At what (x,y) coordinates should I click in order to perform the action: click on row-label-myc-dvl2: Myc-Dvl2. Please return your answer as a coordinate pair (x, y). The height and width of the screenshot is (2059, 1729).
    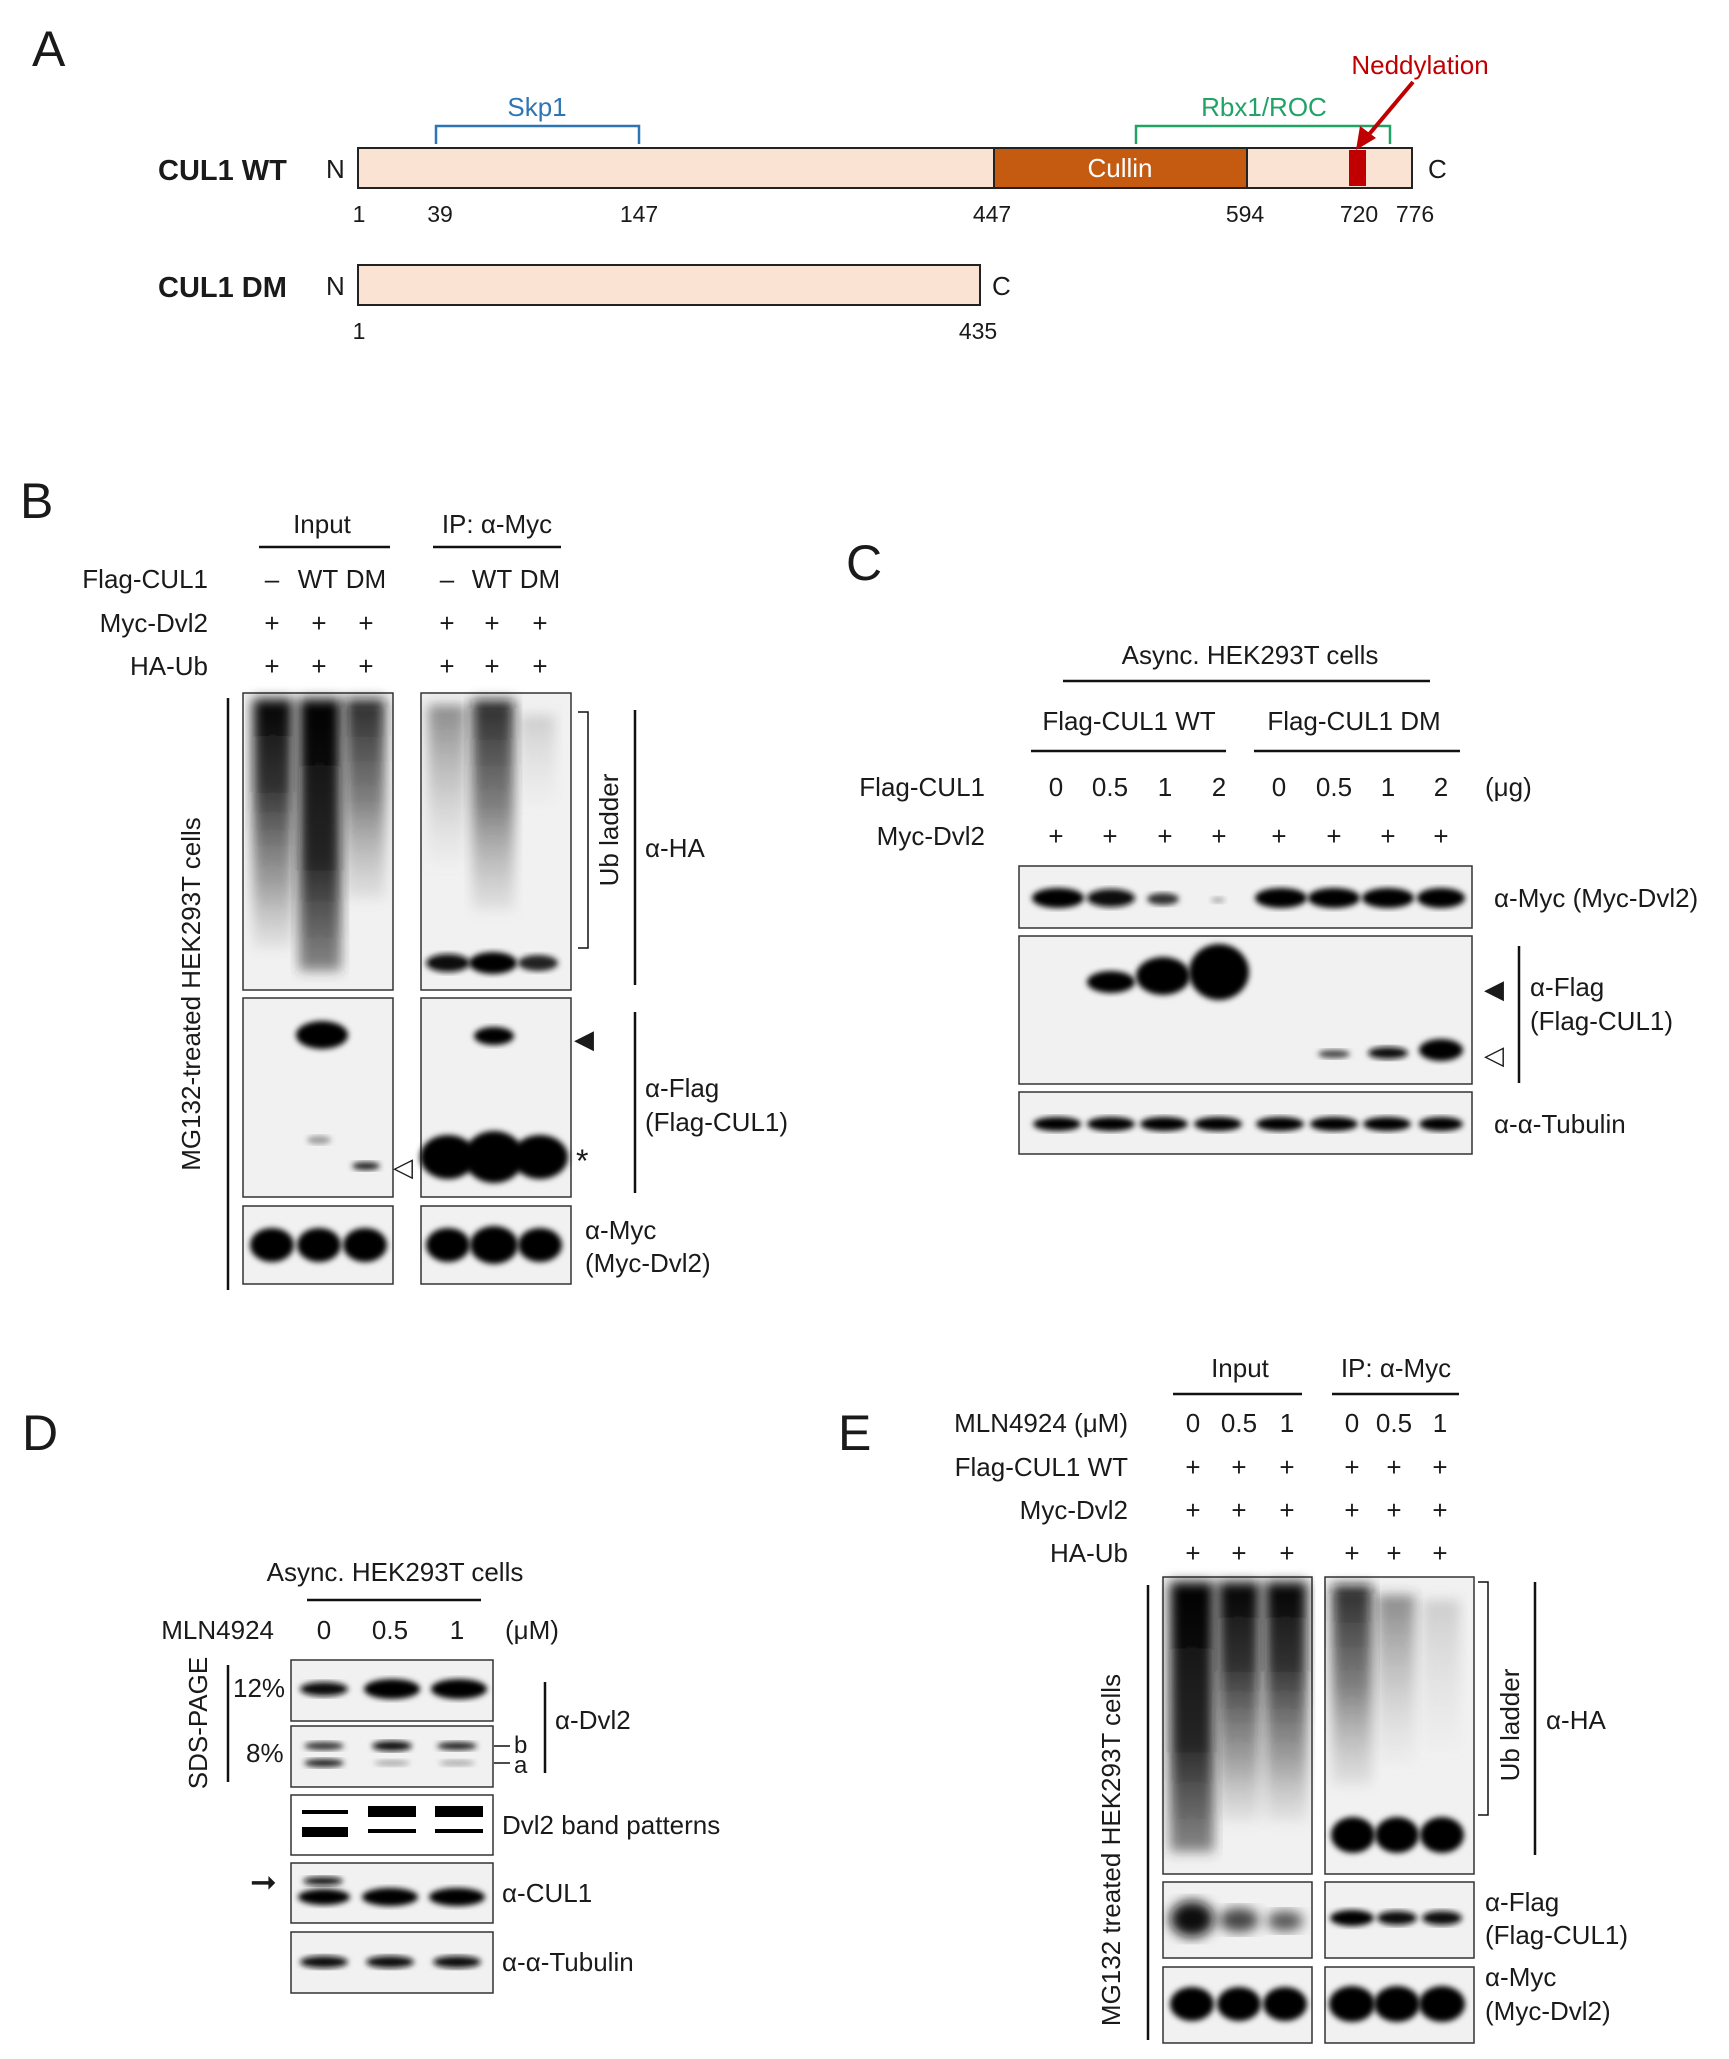
    Looking at the image, I should click on (154, 623).